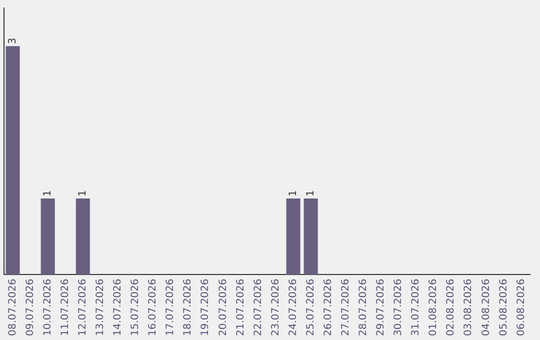 This screenshot has height=340, width=540. What do you see at coordinates (521, 307) in the screenshot?
I see `x-tick-label: 06.08.2026` at bounding box center [521, 307].